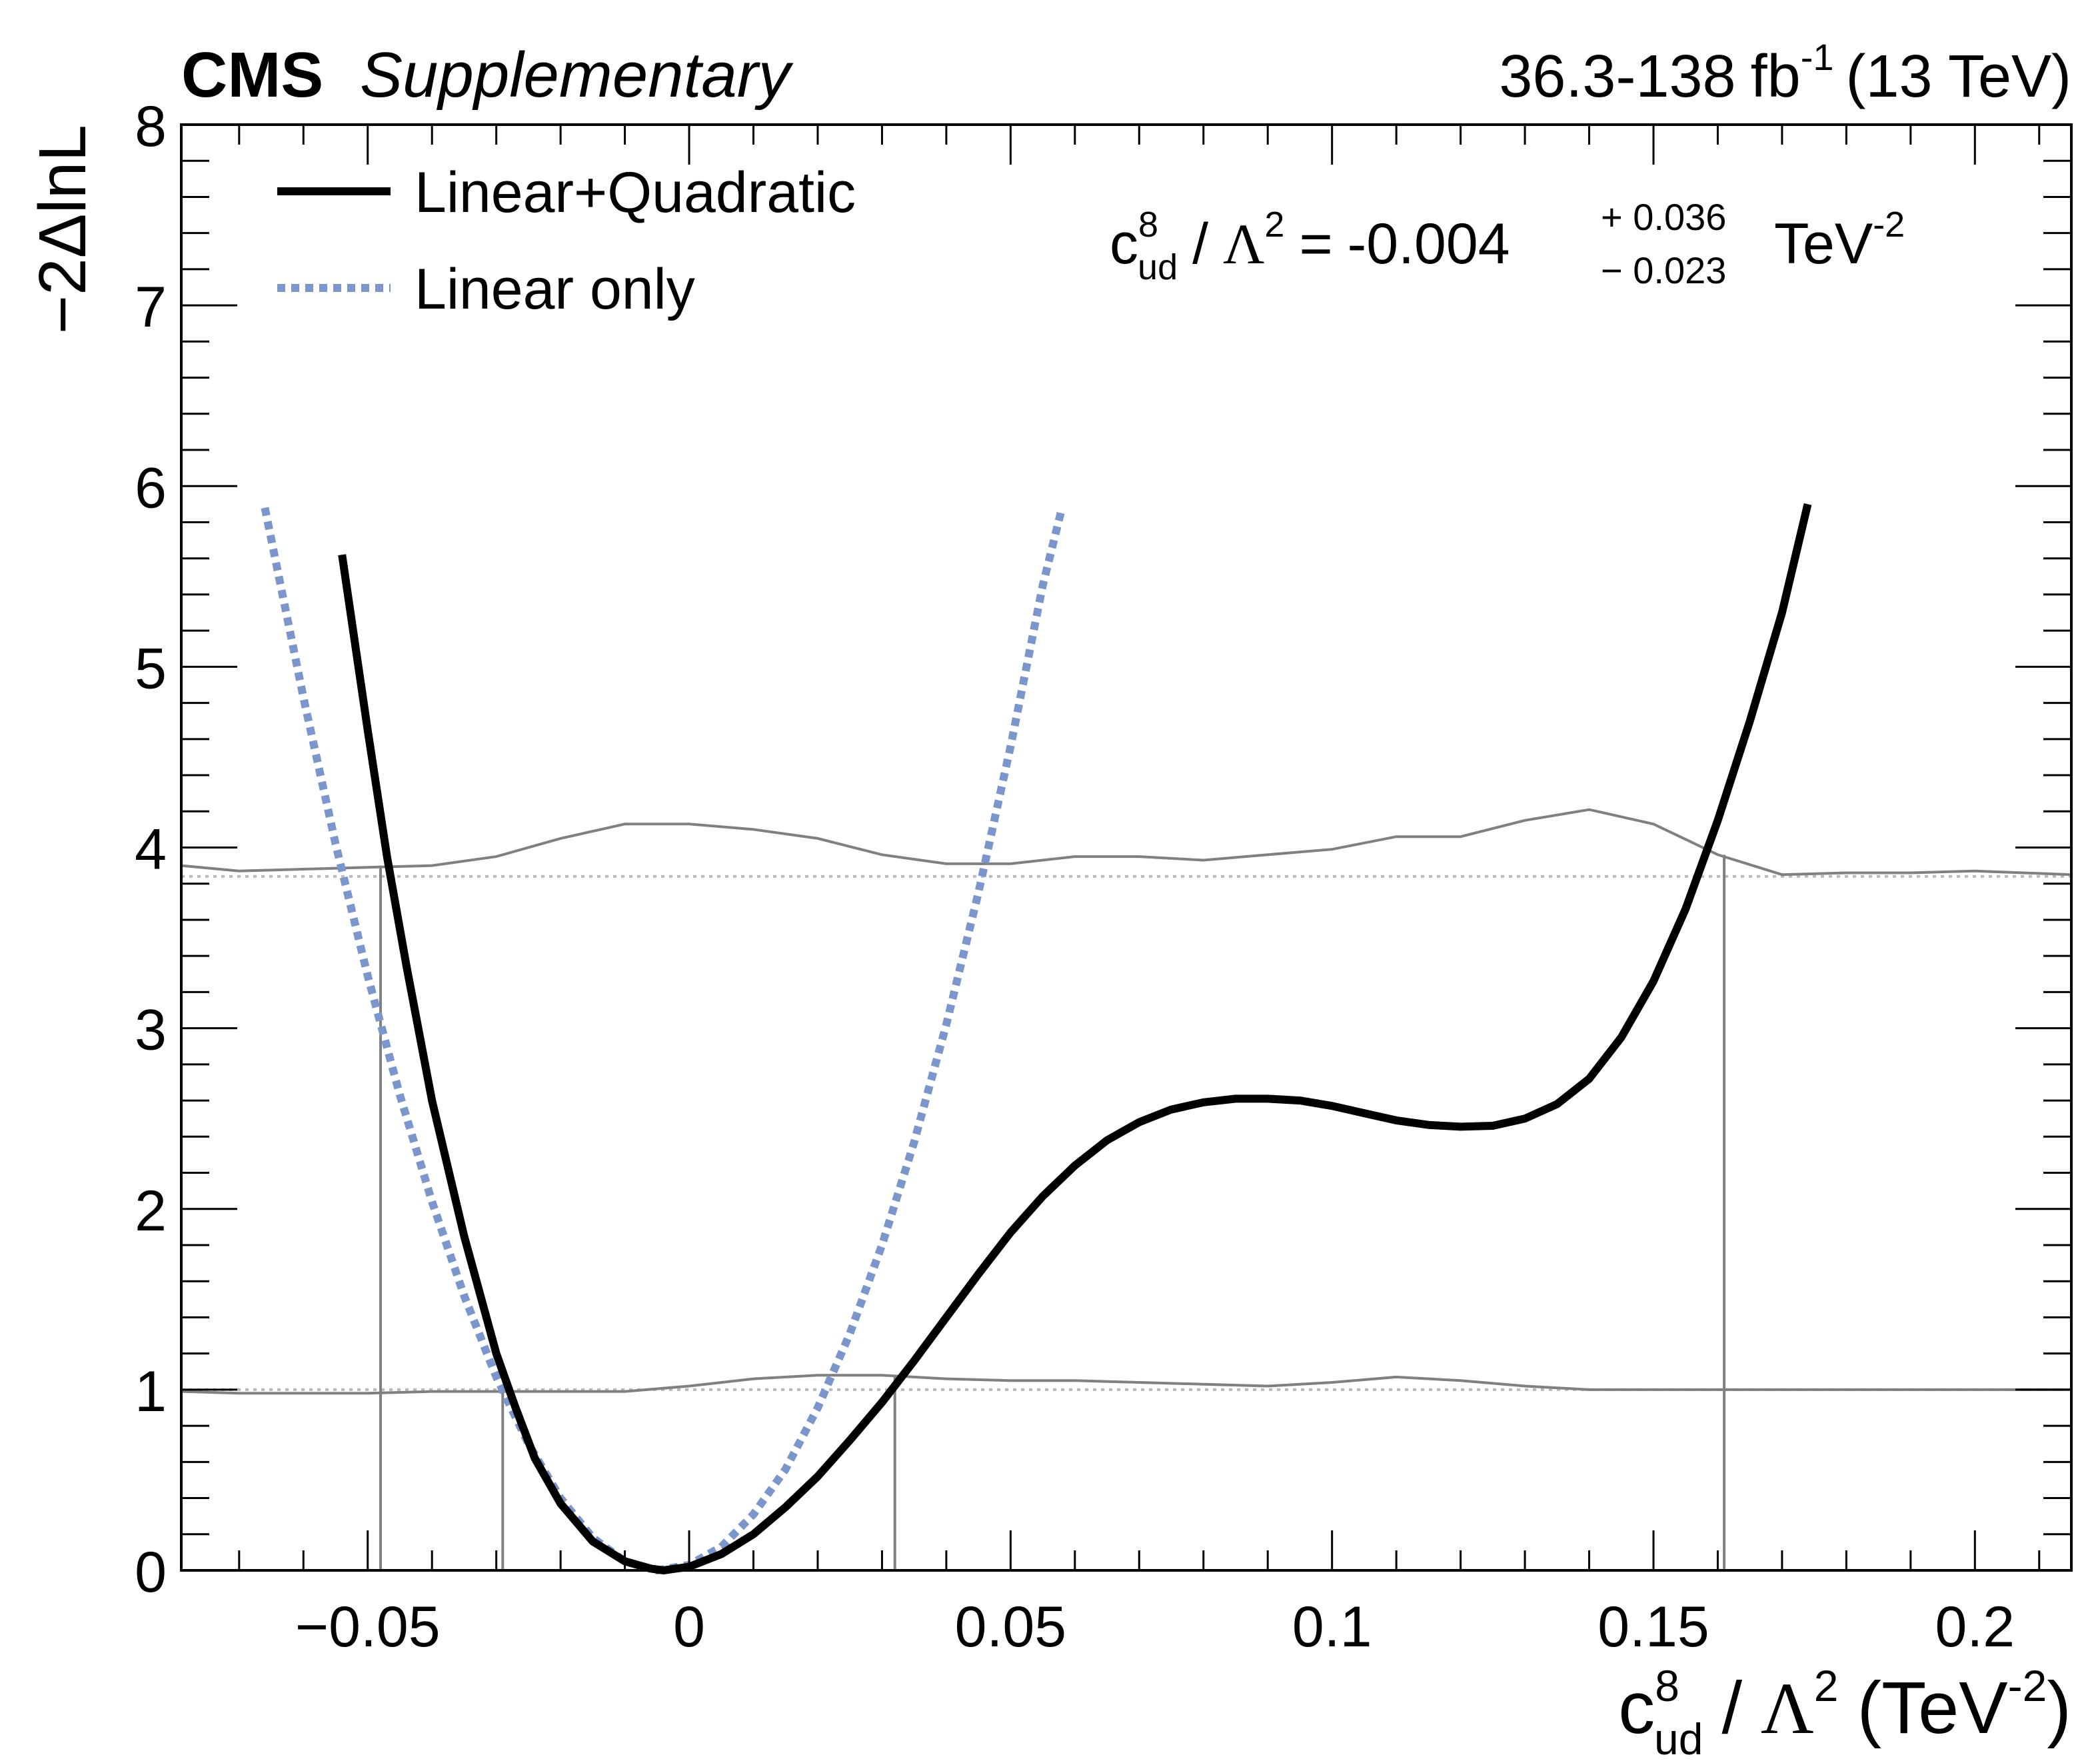 The image size is (2100, 1763). I want to click on result-subscript: ud, so click(1158, 267).